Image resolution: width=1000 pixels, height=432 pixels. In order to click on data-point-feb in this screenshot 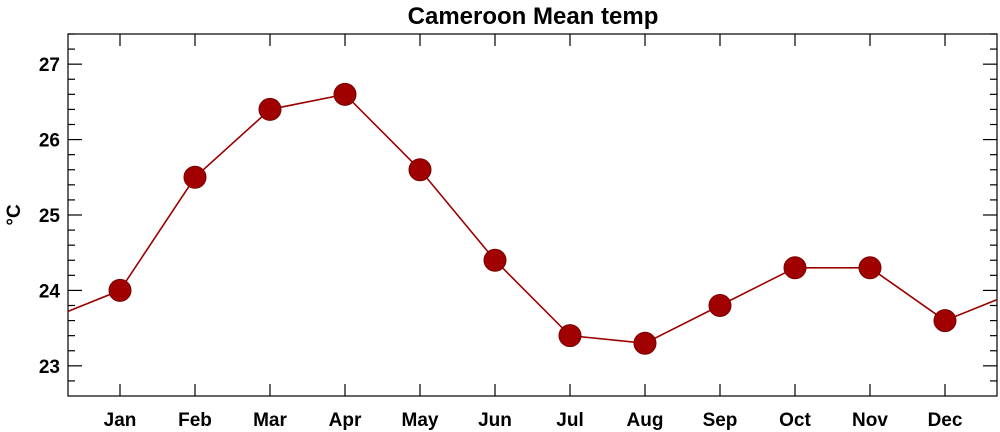, I will do `click(195, 177)`.